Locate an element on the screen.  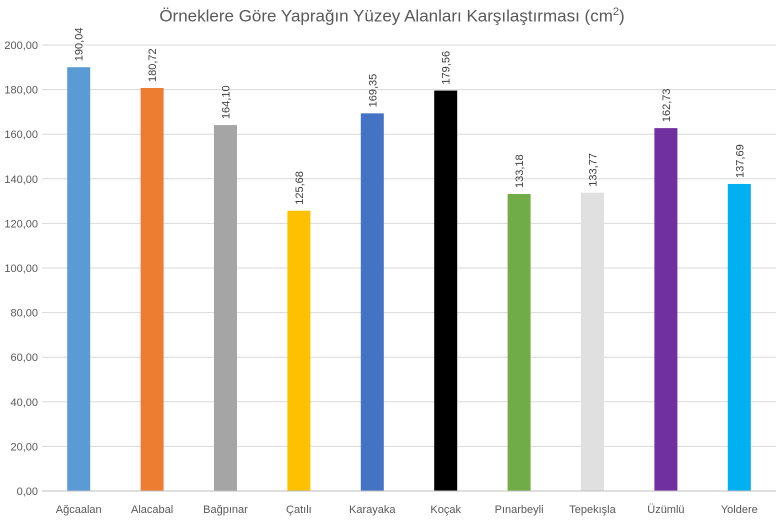
y-tick-label: 100,00 is located at coordinates (21, 269).